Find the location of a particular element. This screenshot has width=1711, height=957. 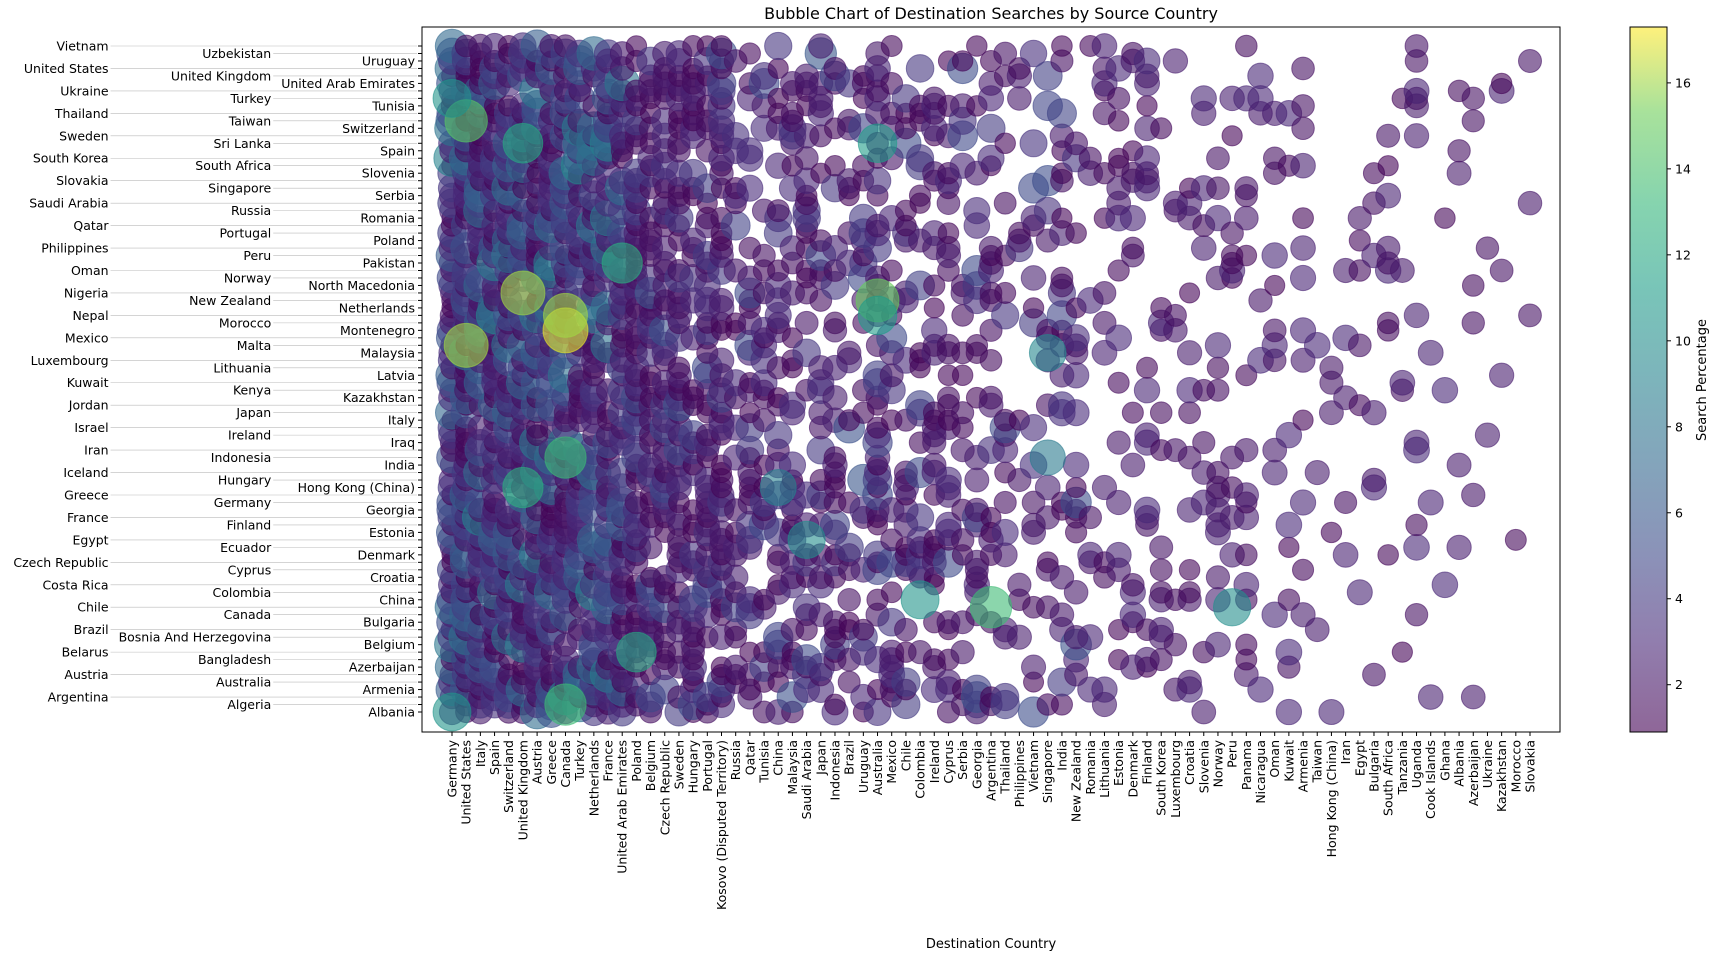

x-tick-label: Netherlands is located at coordinates (593, 778).